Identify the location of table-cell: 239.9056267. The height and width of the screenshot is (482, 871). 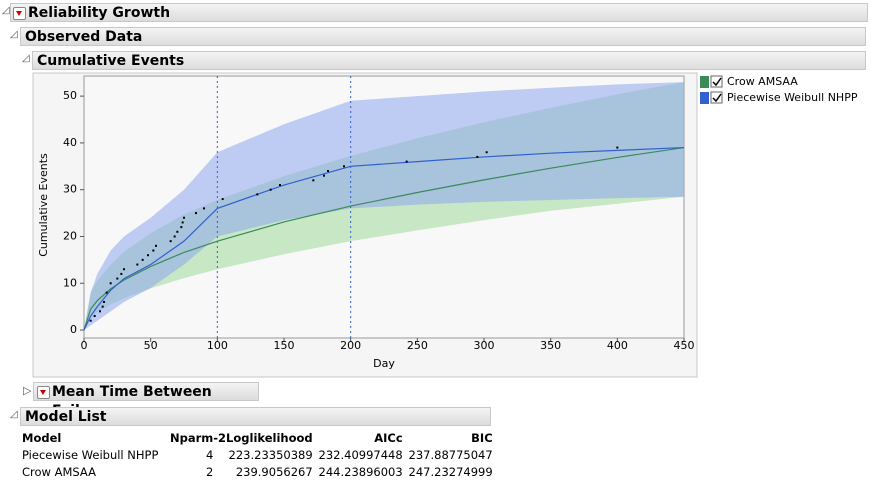
(274, 472).